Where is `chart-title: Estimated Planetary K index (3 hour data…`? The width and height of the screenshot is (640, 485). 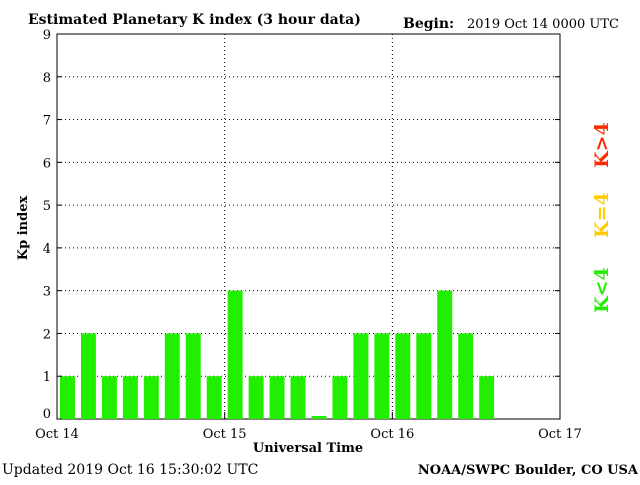 chart-title: Estimated Planetary K index (3 hour data… is located at coordinates (194, 20).